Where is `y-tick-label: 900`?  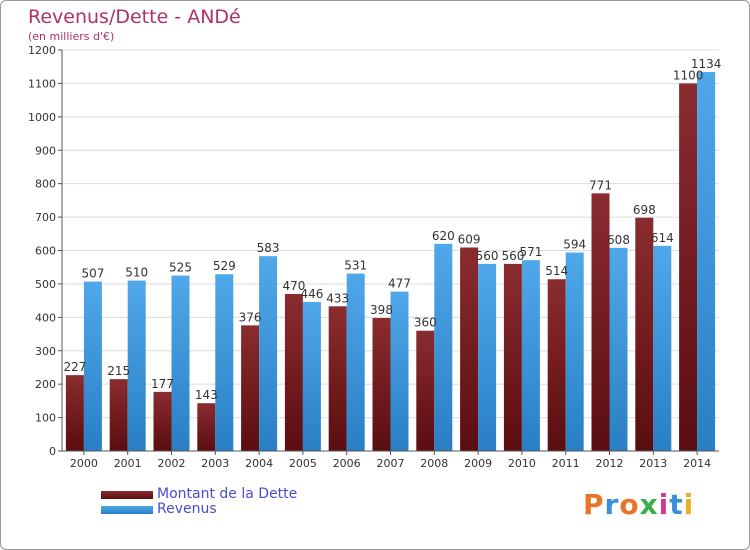 y-tick-label: 900 is located at coordinates (45, 150).